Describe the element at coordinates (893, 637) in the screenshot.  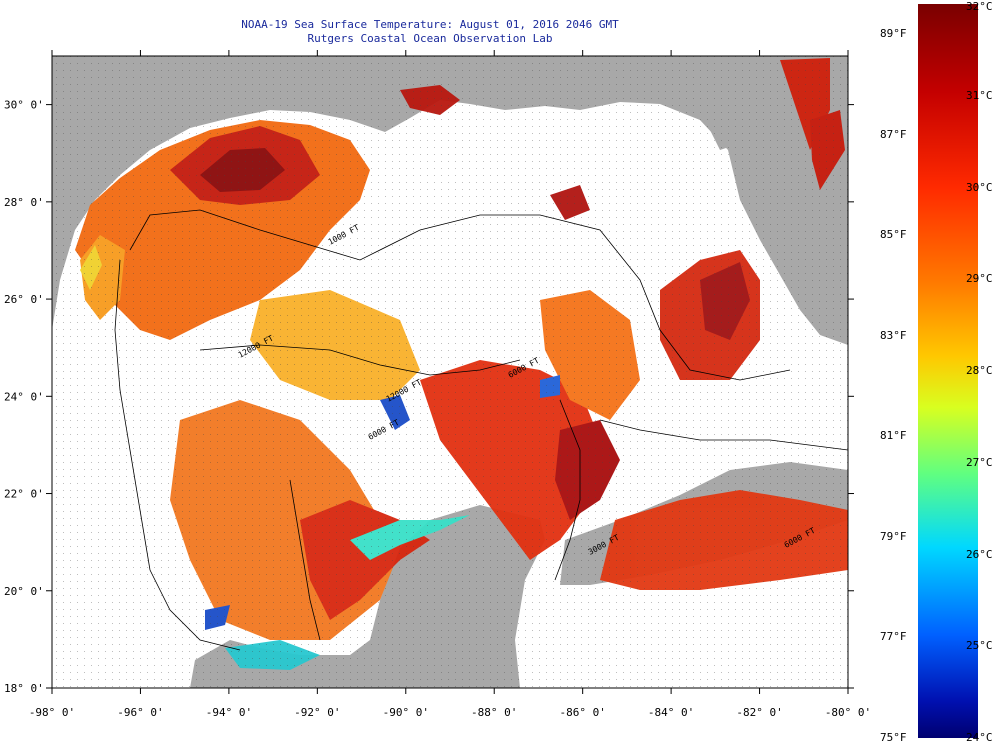
I see `fahrenheit-tick-label: 77°F` at that location.